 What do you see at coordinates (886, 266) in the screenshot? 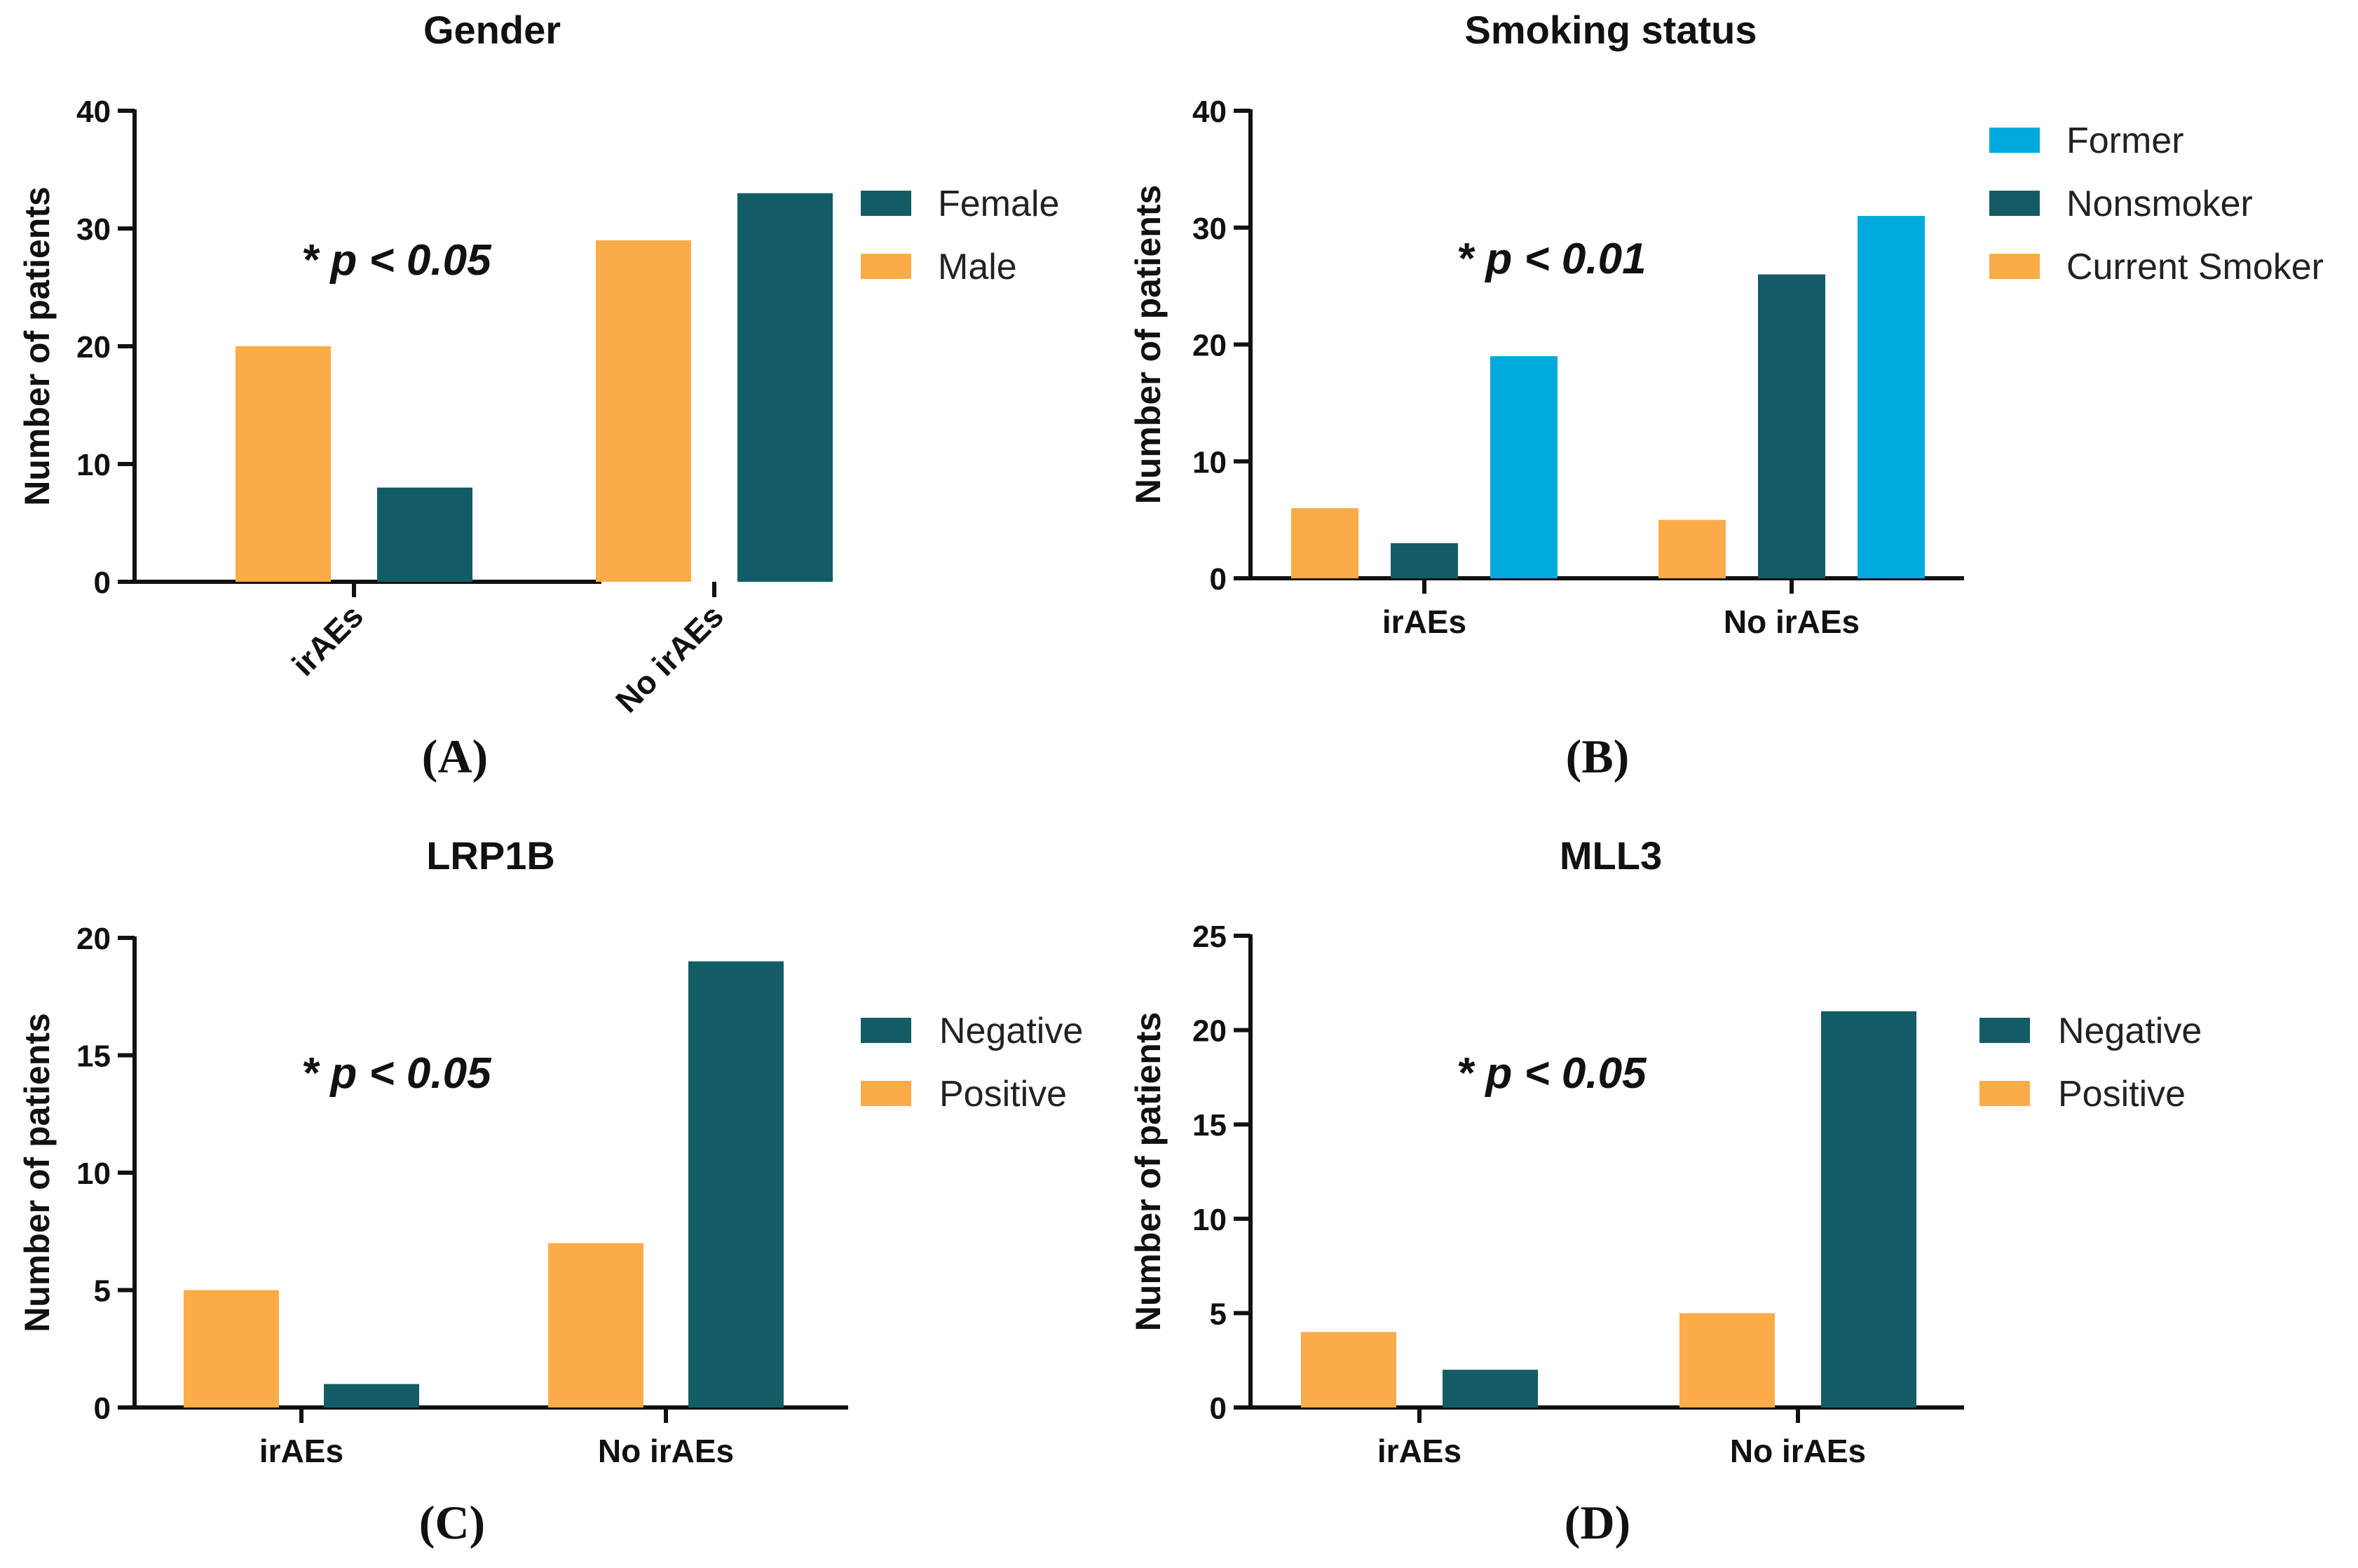
I see `legend-swatch-male` at bounding box center [886, 266].